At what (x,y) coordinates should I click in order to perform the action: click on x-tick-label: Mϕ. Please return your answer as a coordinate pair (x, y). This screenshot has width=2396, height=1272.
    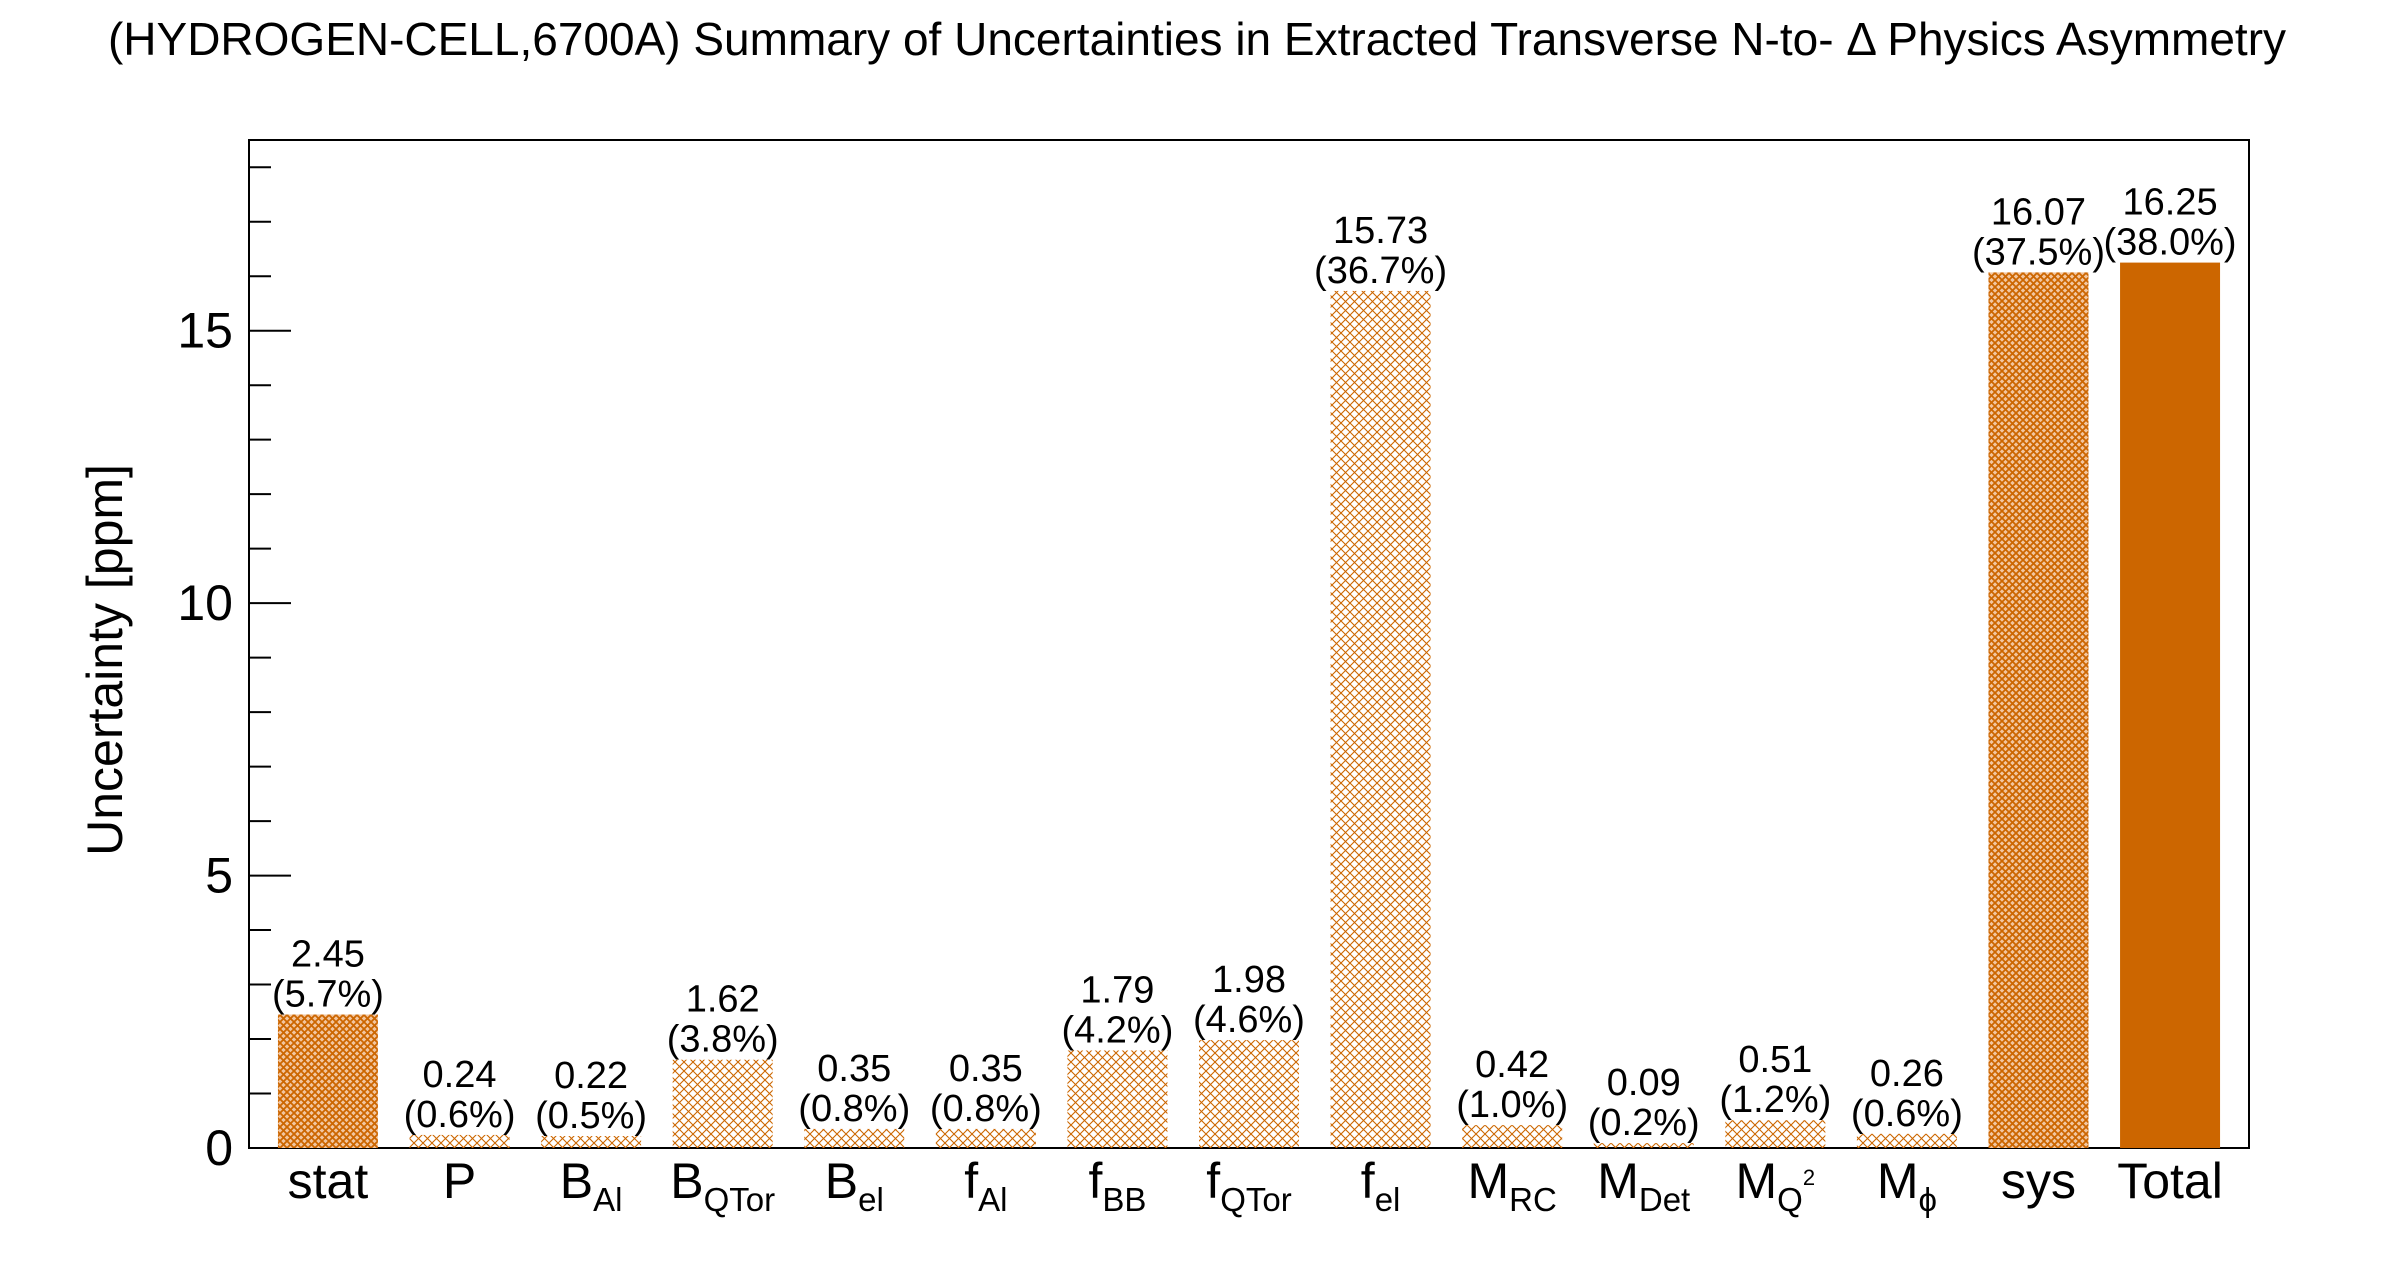
    Looking at the image, I should click on (1907, 1185).